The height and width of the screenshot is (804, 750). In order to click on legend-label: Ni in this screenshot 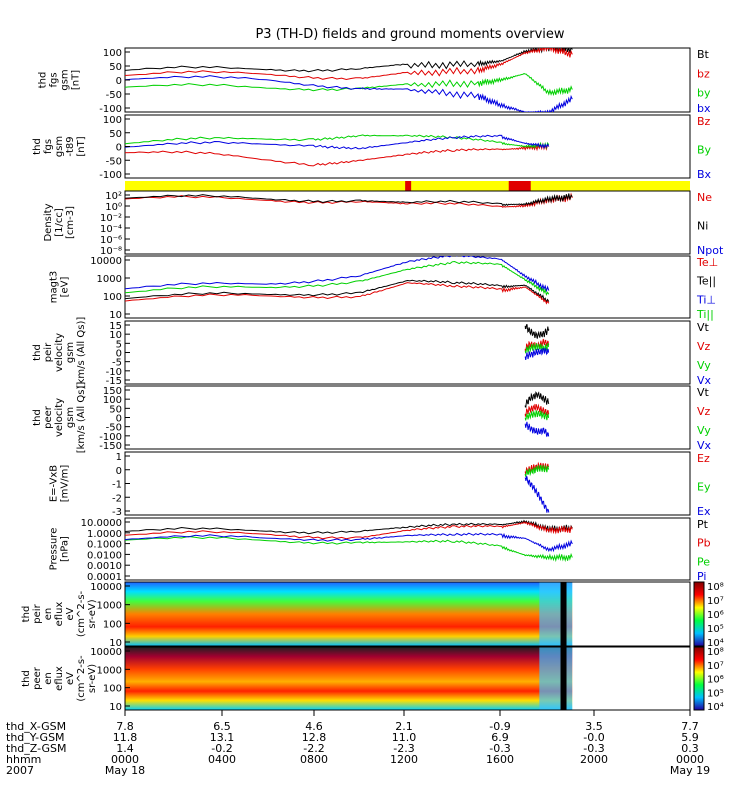, I will do `click(702, 226)`.